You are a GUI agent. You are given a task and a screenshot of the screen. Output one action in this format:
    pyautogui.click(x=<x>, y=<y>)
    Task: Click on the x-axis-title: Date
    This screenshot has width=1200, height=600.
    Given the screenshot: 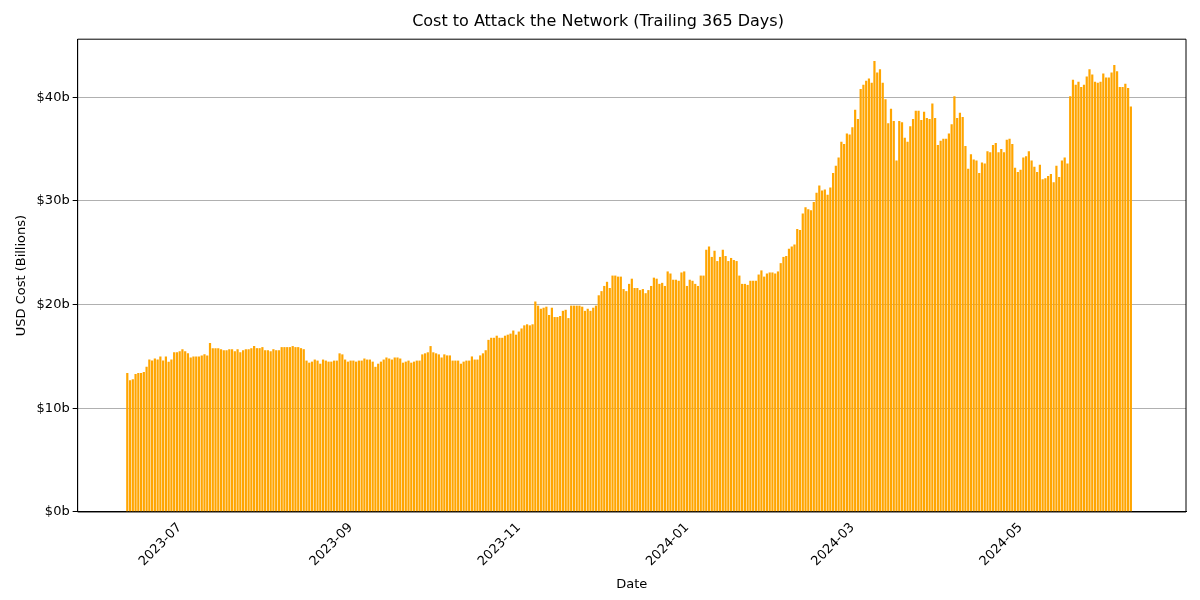 What is the action you would take?
    pyautogui.click(x=632, y=583)
    